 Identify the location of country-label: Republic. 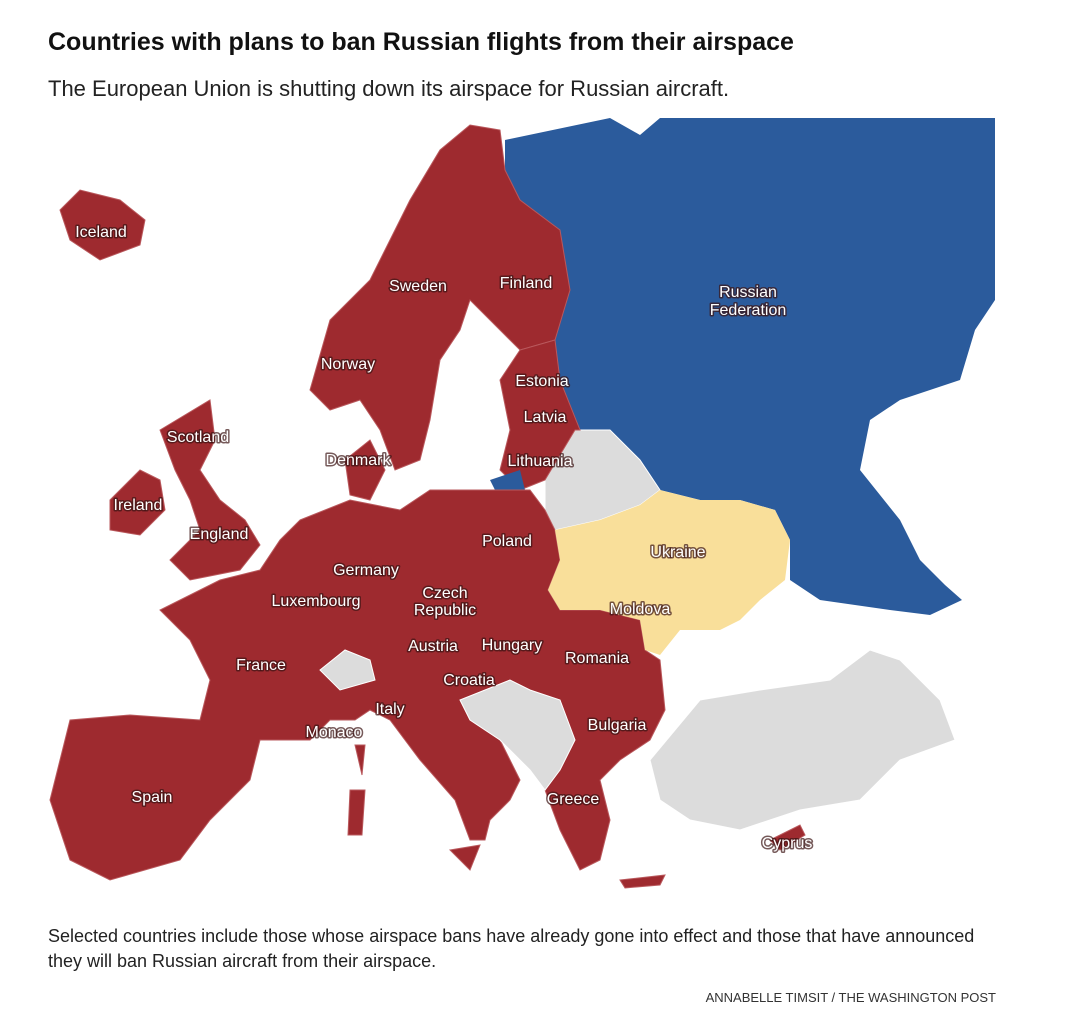
(445, 610).